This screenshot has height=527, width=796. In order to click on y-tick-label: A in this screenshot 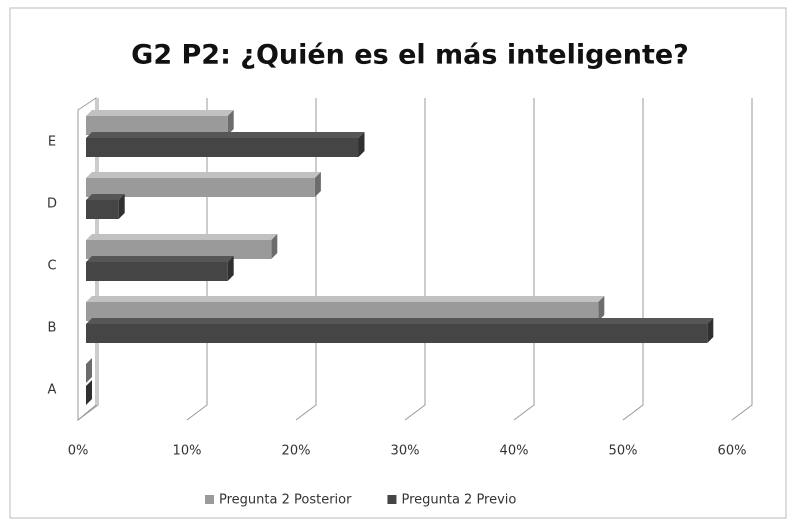, I will do `click(52, 390)`.